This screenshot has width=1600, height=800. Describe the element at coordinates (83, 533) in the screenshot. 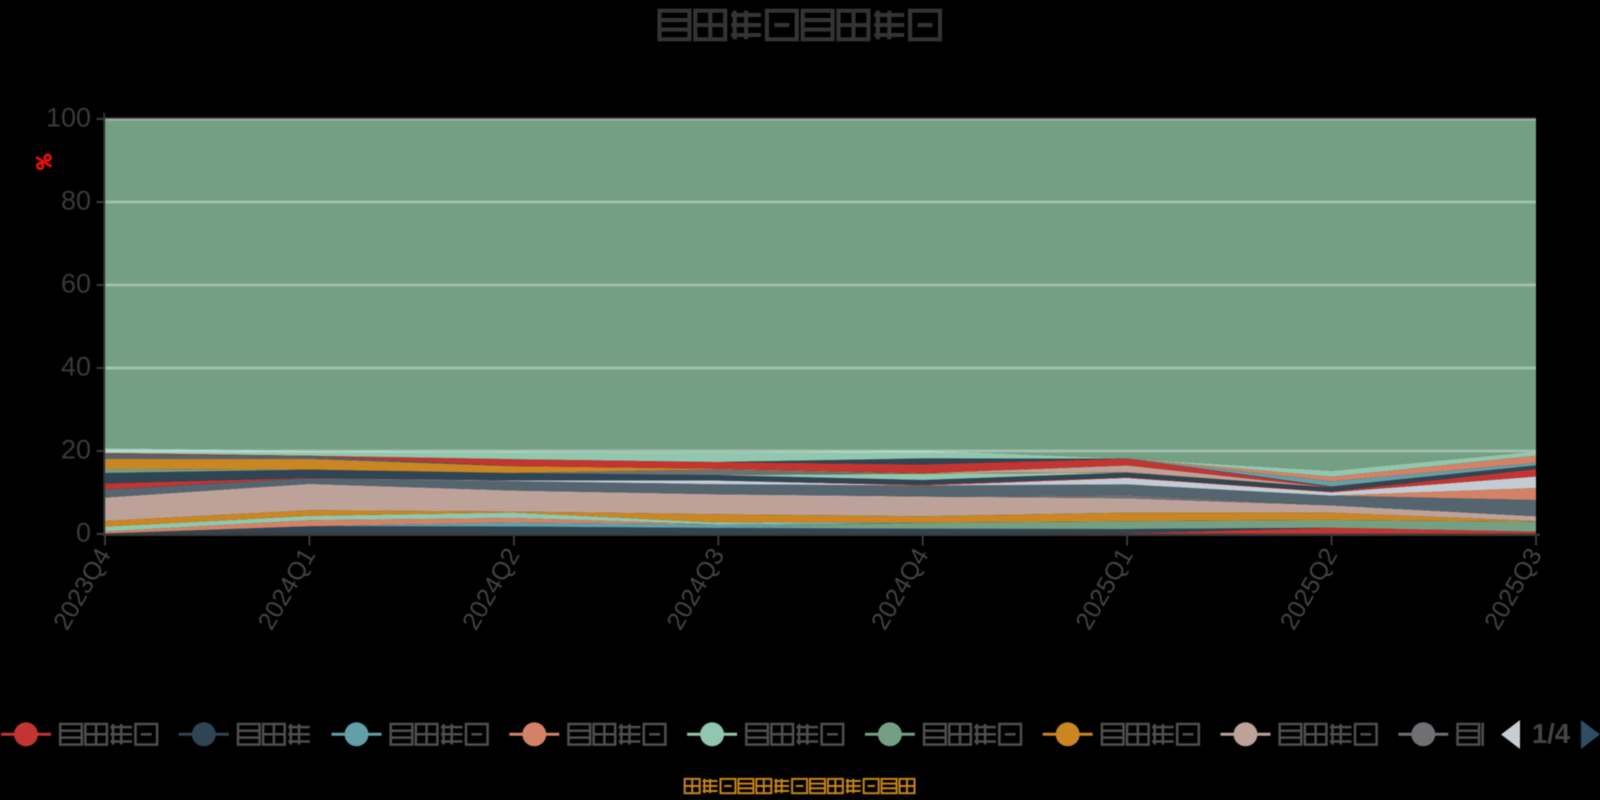

I see `svg-text: 0` at that location.